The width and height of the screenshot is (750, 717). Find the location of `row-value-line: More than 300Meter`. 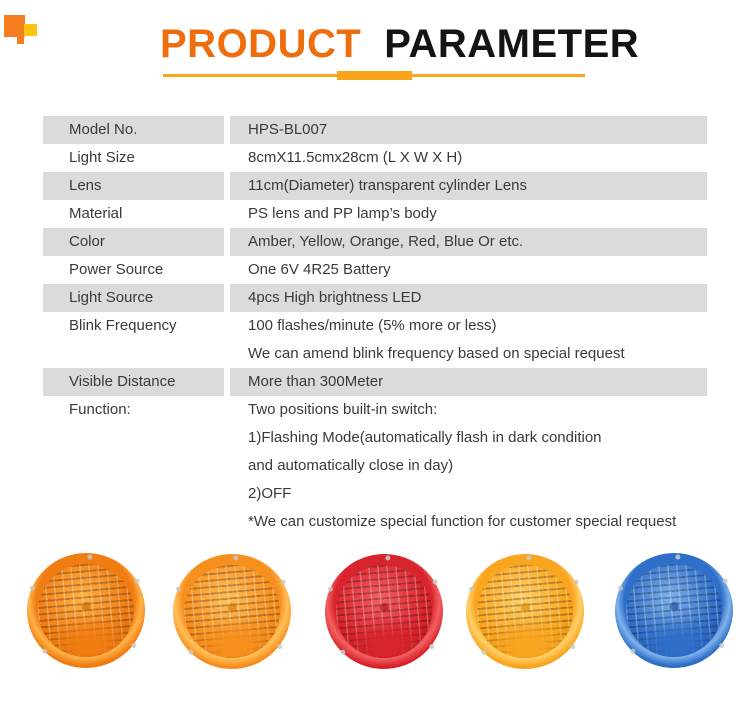

row-value-line: More than 300Meter is located at coordinates (316, 381).